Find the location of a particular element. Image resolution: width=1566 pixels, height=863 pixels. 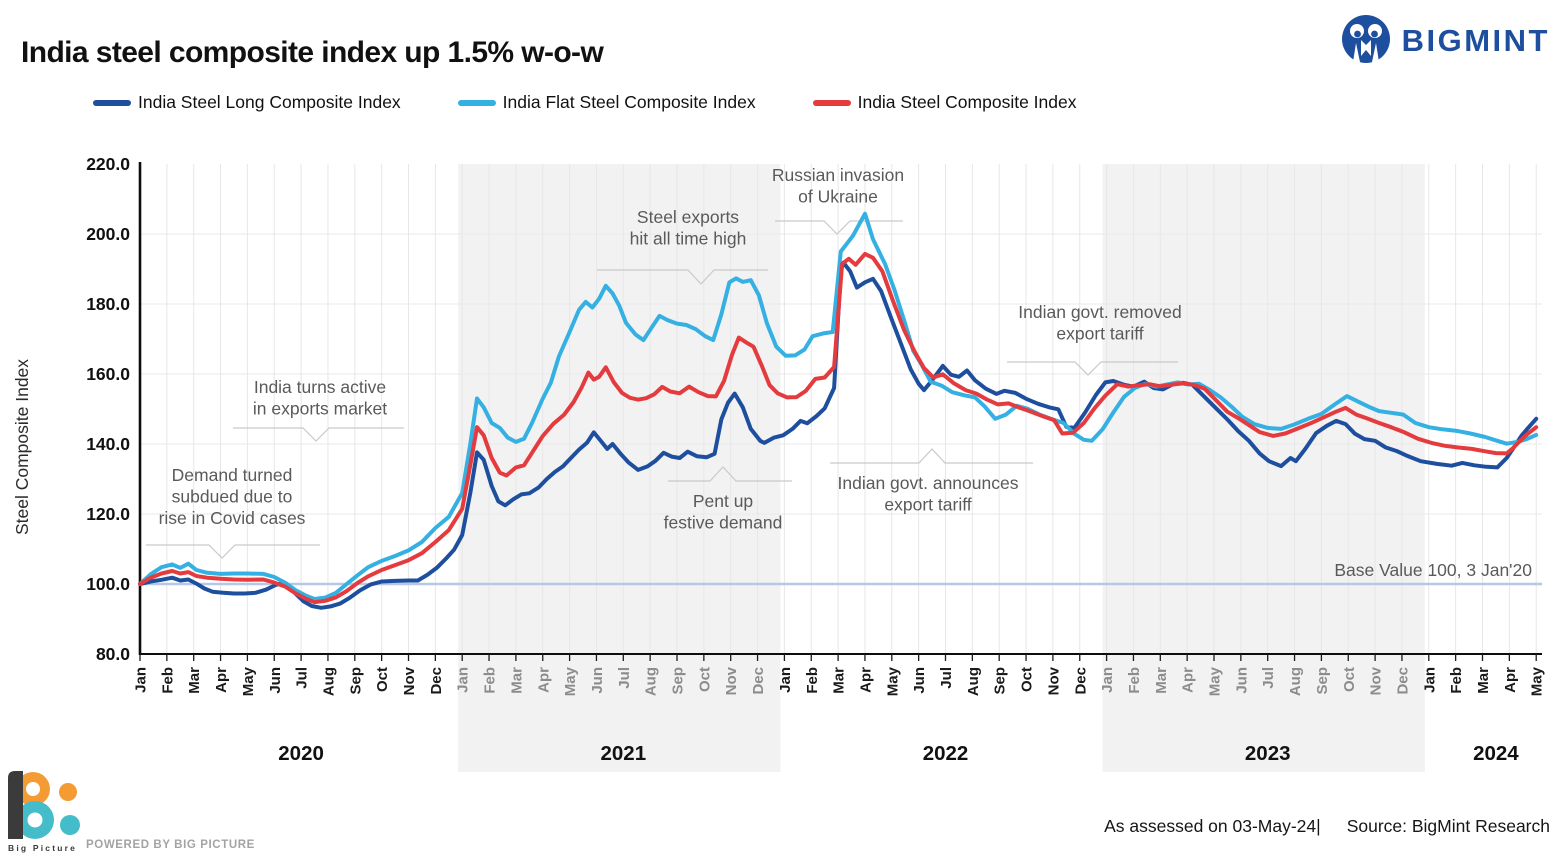

big-picture-logo-icon is located at coordinates (44, 805).